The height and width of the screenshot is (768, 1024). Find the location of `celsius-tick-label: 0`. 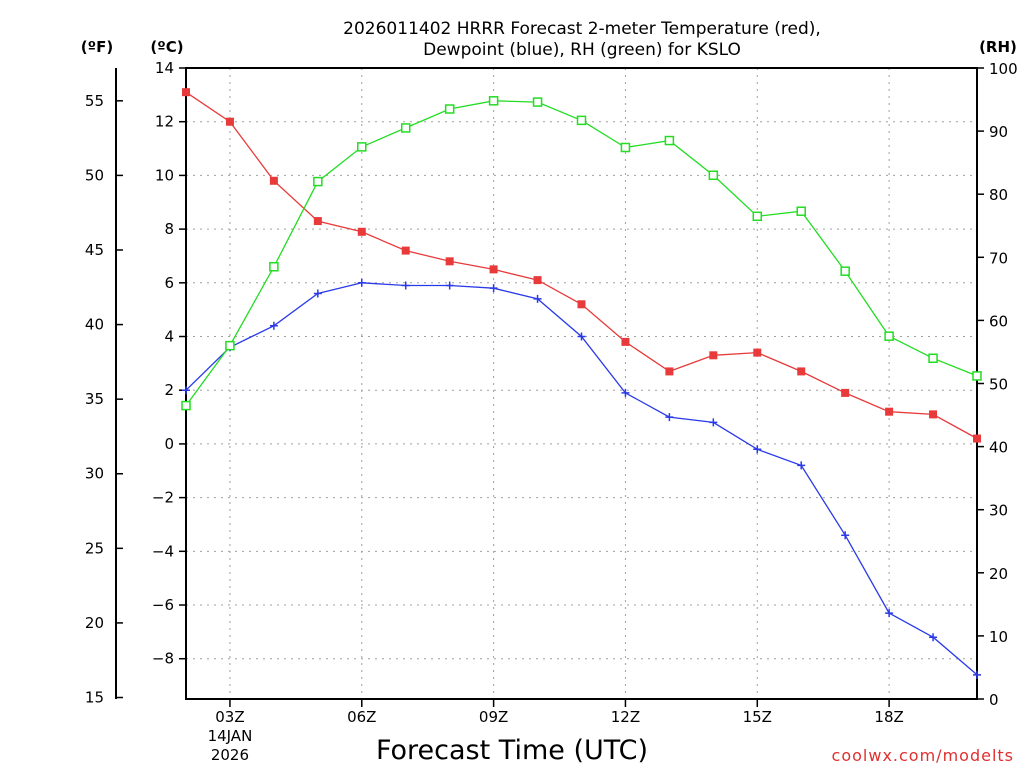

celsius-tick-label: 0 is located at coordinates (169, 444).